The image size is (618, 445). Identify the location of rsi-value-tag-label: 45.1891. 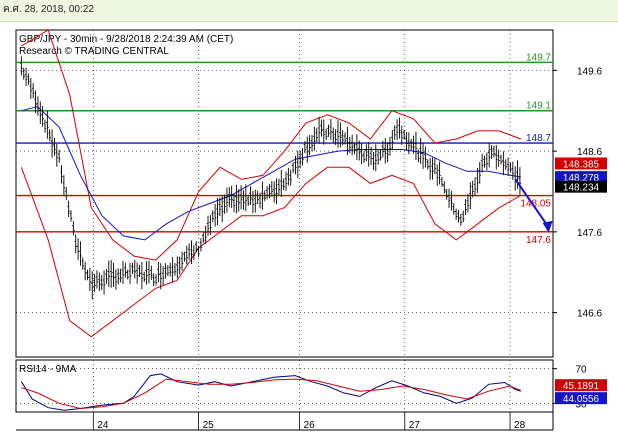
(581, 386).